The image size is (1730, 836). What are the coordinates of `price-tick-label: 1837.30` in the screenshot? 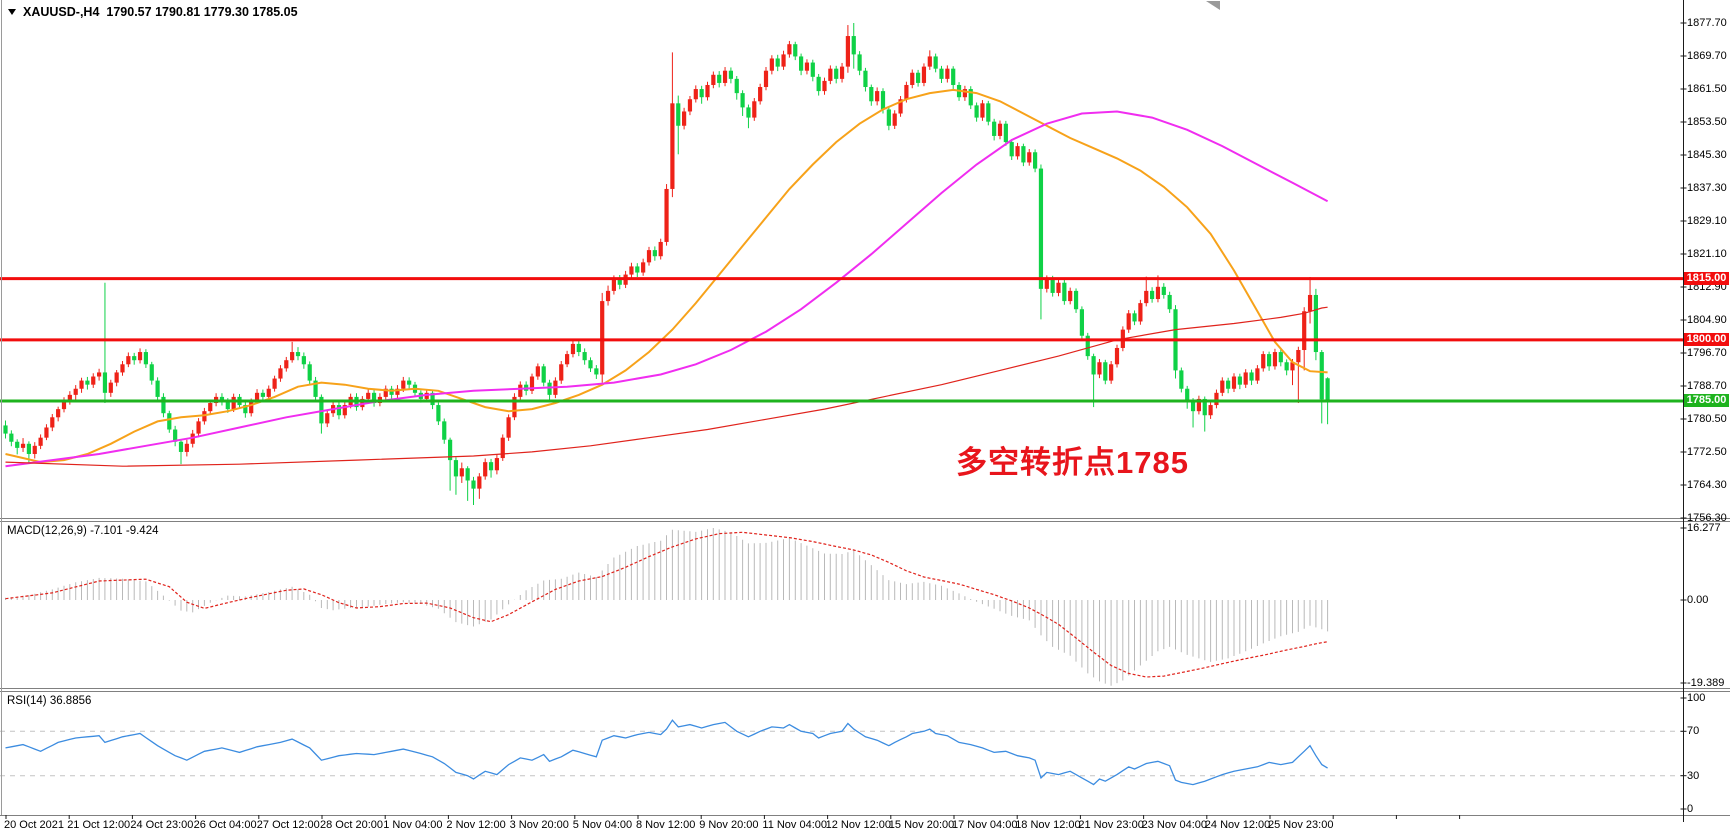 It's located at (1707, 188).